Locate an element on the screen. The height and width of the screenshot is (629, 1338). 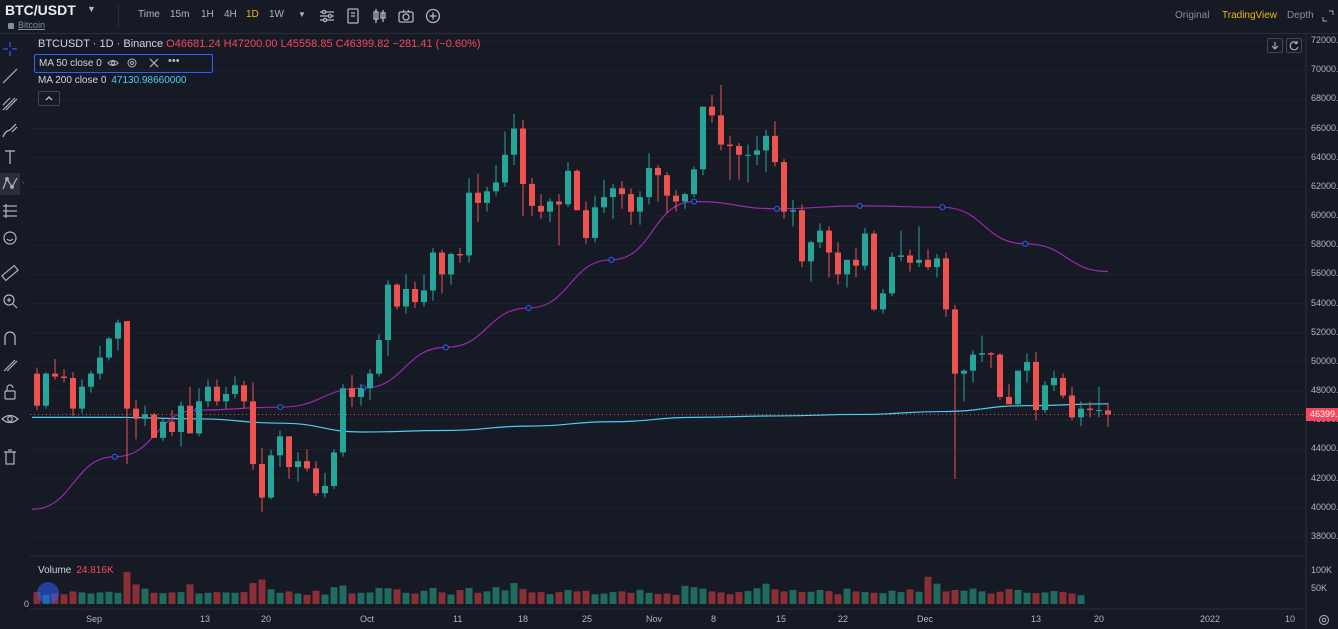
text-tool is located at coordinates (10, 157).